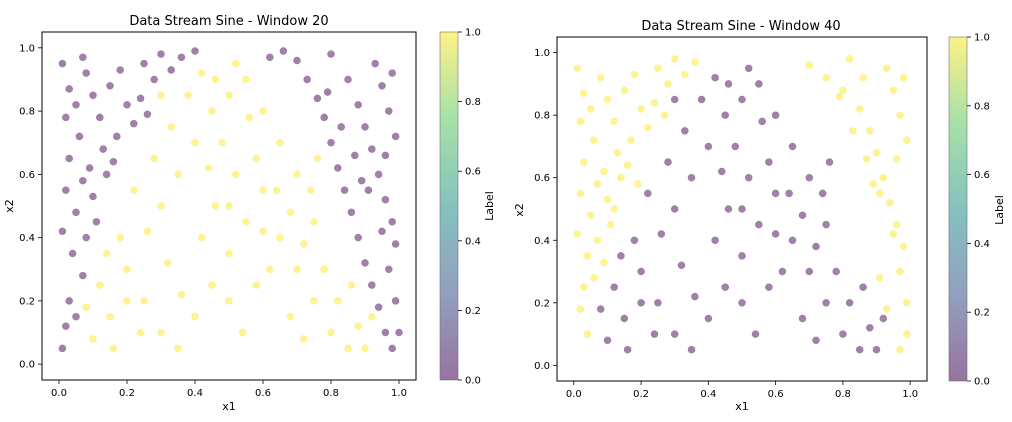 This screenshot has width=1012, height=422. Describe the element at coordinates (399, 393) in the screenshot. I see `x-tick-label: 1.0` at that location.